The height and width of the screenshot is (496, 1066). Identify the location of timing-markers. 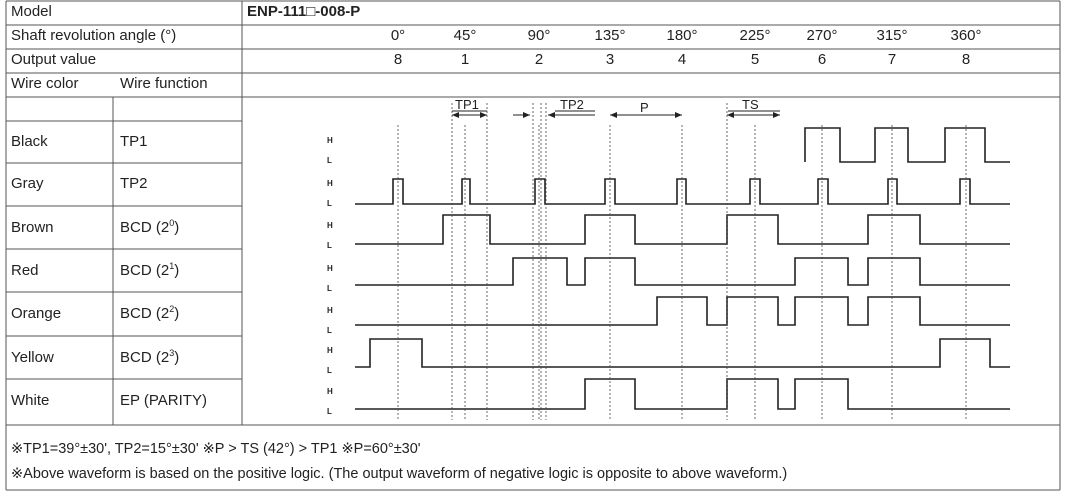
(616, 114).